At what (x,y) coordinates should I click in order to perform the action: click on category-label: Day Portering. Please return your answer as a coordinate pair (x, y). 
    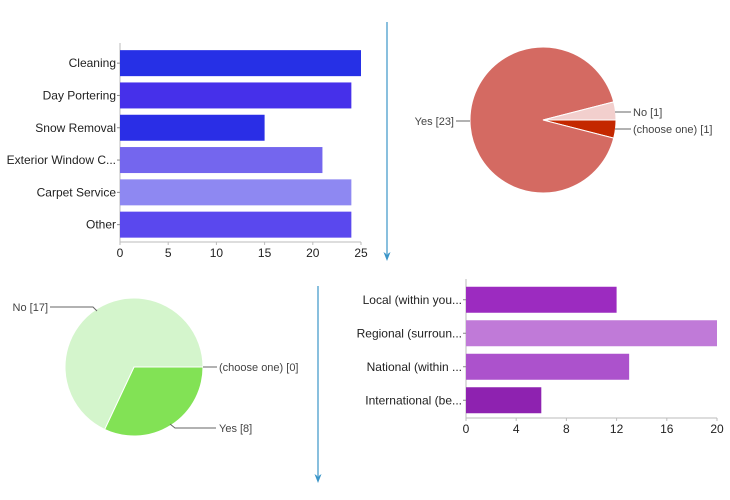
    Looking at the image, I should click on (79, 95).